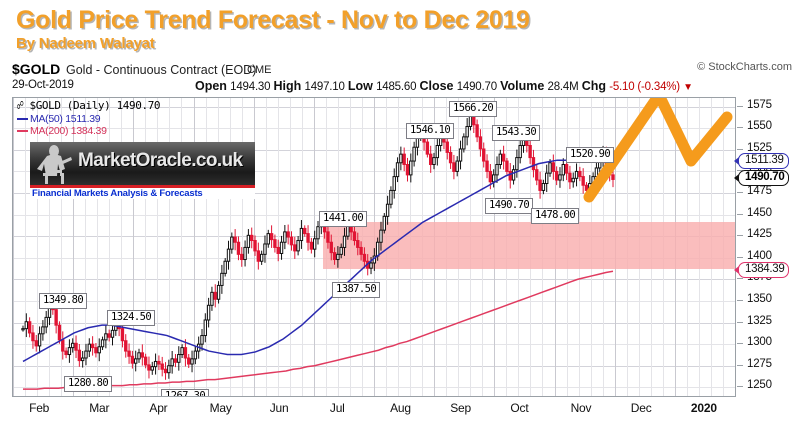 The width and height of the screenshot is (800, 427). I want to click on high-value: 1497.10, so click(324, 87).